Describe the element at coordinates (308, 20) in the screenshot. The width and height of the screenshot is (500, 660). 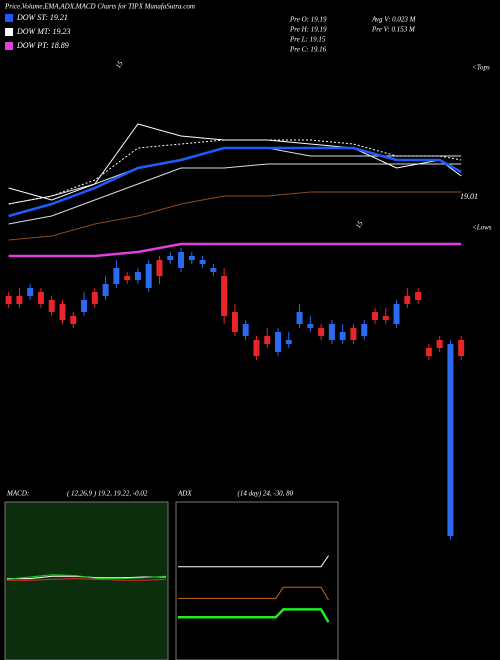
I see `info-open: Pre O: 19.19` at that location.